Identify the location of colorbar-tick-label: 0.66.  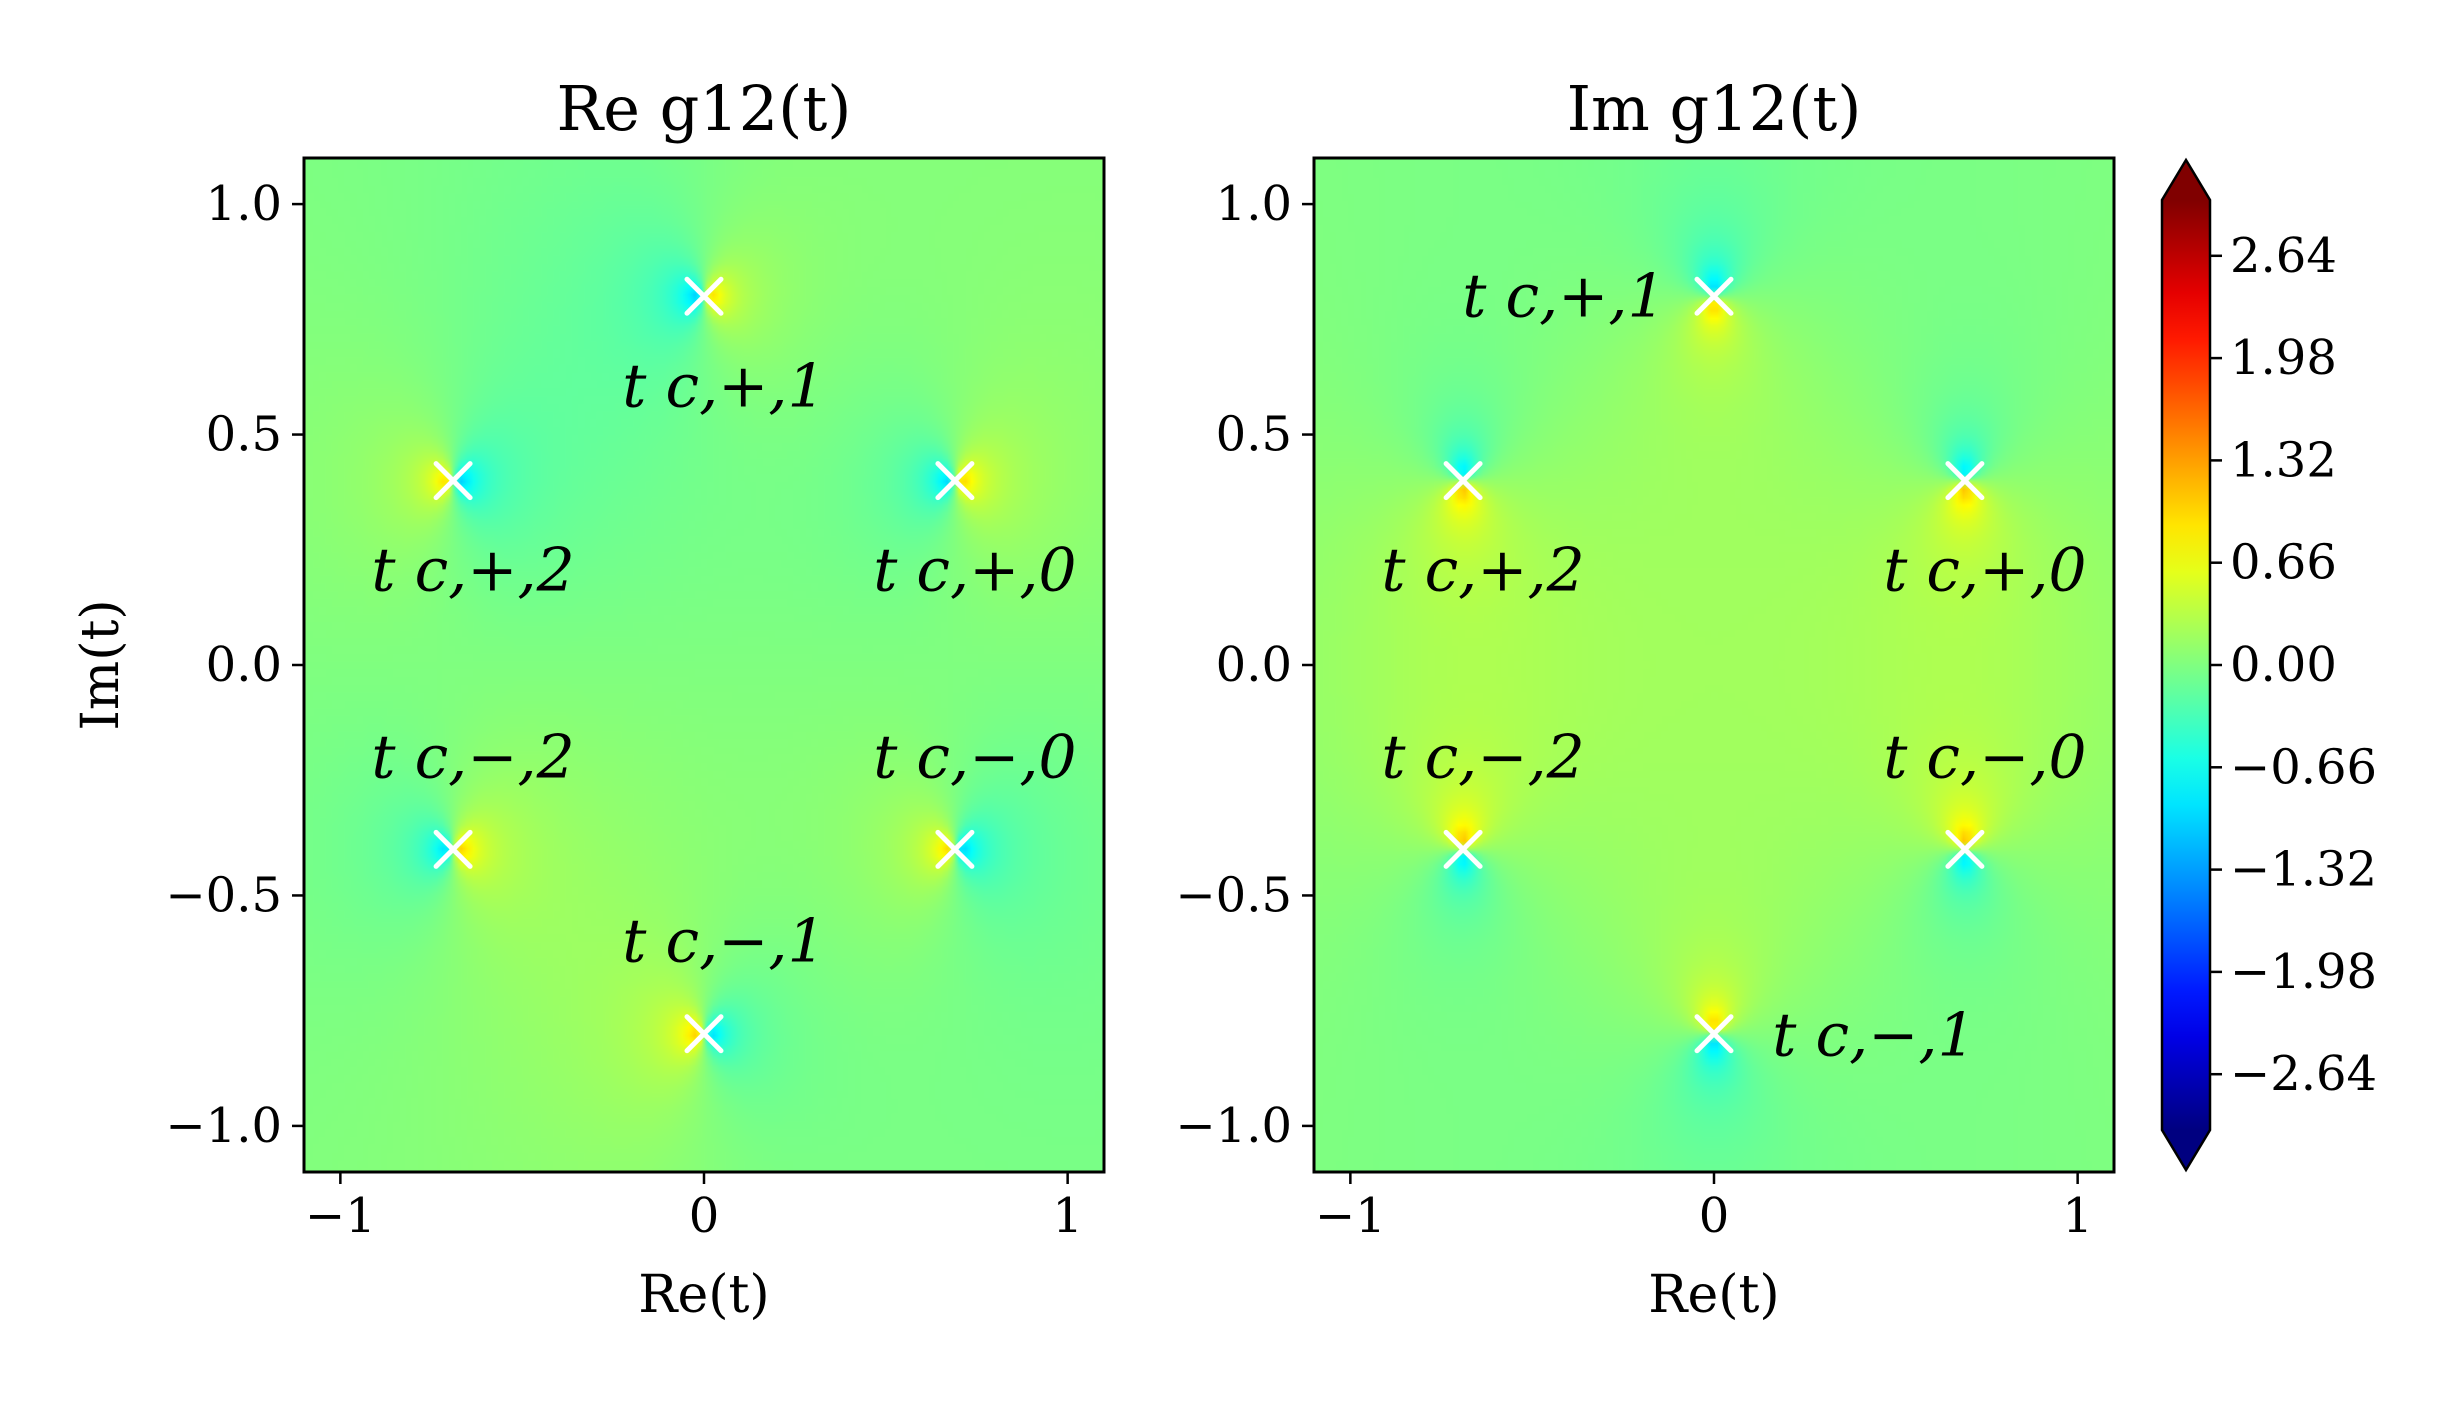
(2283, 563).